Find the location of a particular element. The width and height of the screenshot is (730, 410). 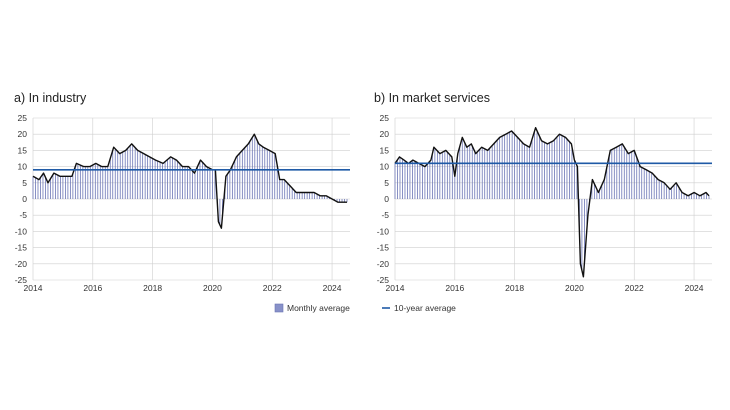

a-ytick-label: 20 is located at coordinates (23, 134).